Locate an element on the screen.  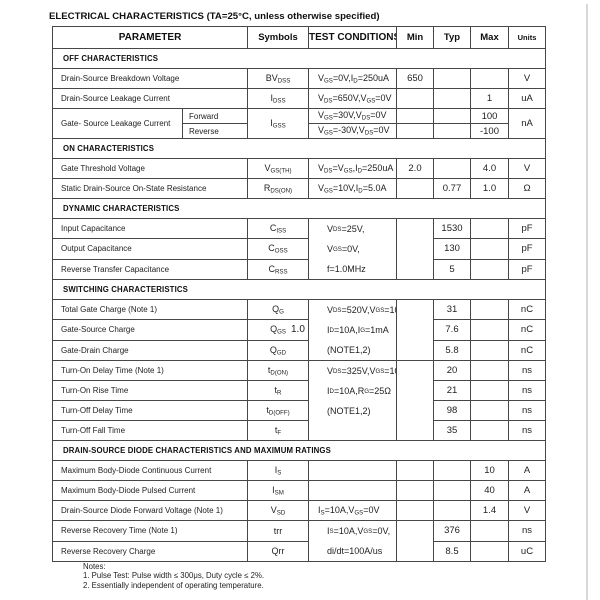
subscript: DSS is located at coordinates (279, 101).